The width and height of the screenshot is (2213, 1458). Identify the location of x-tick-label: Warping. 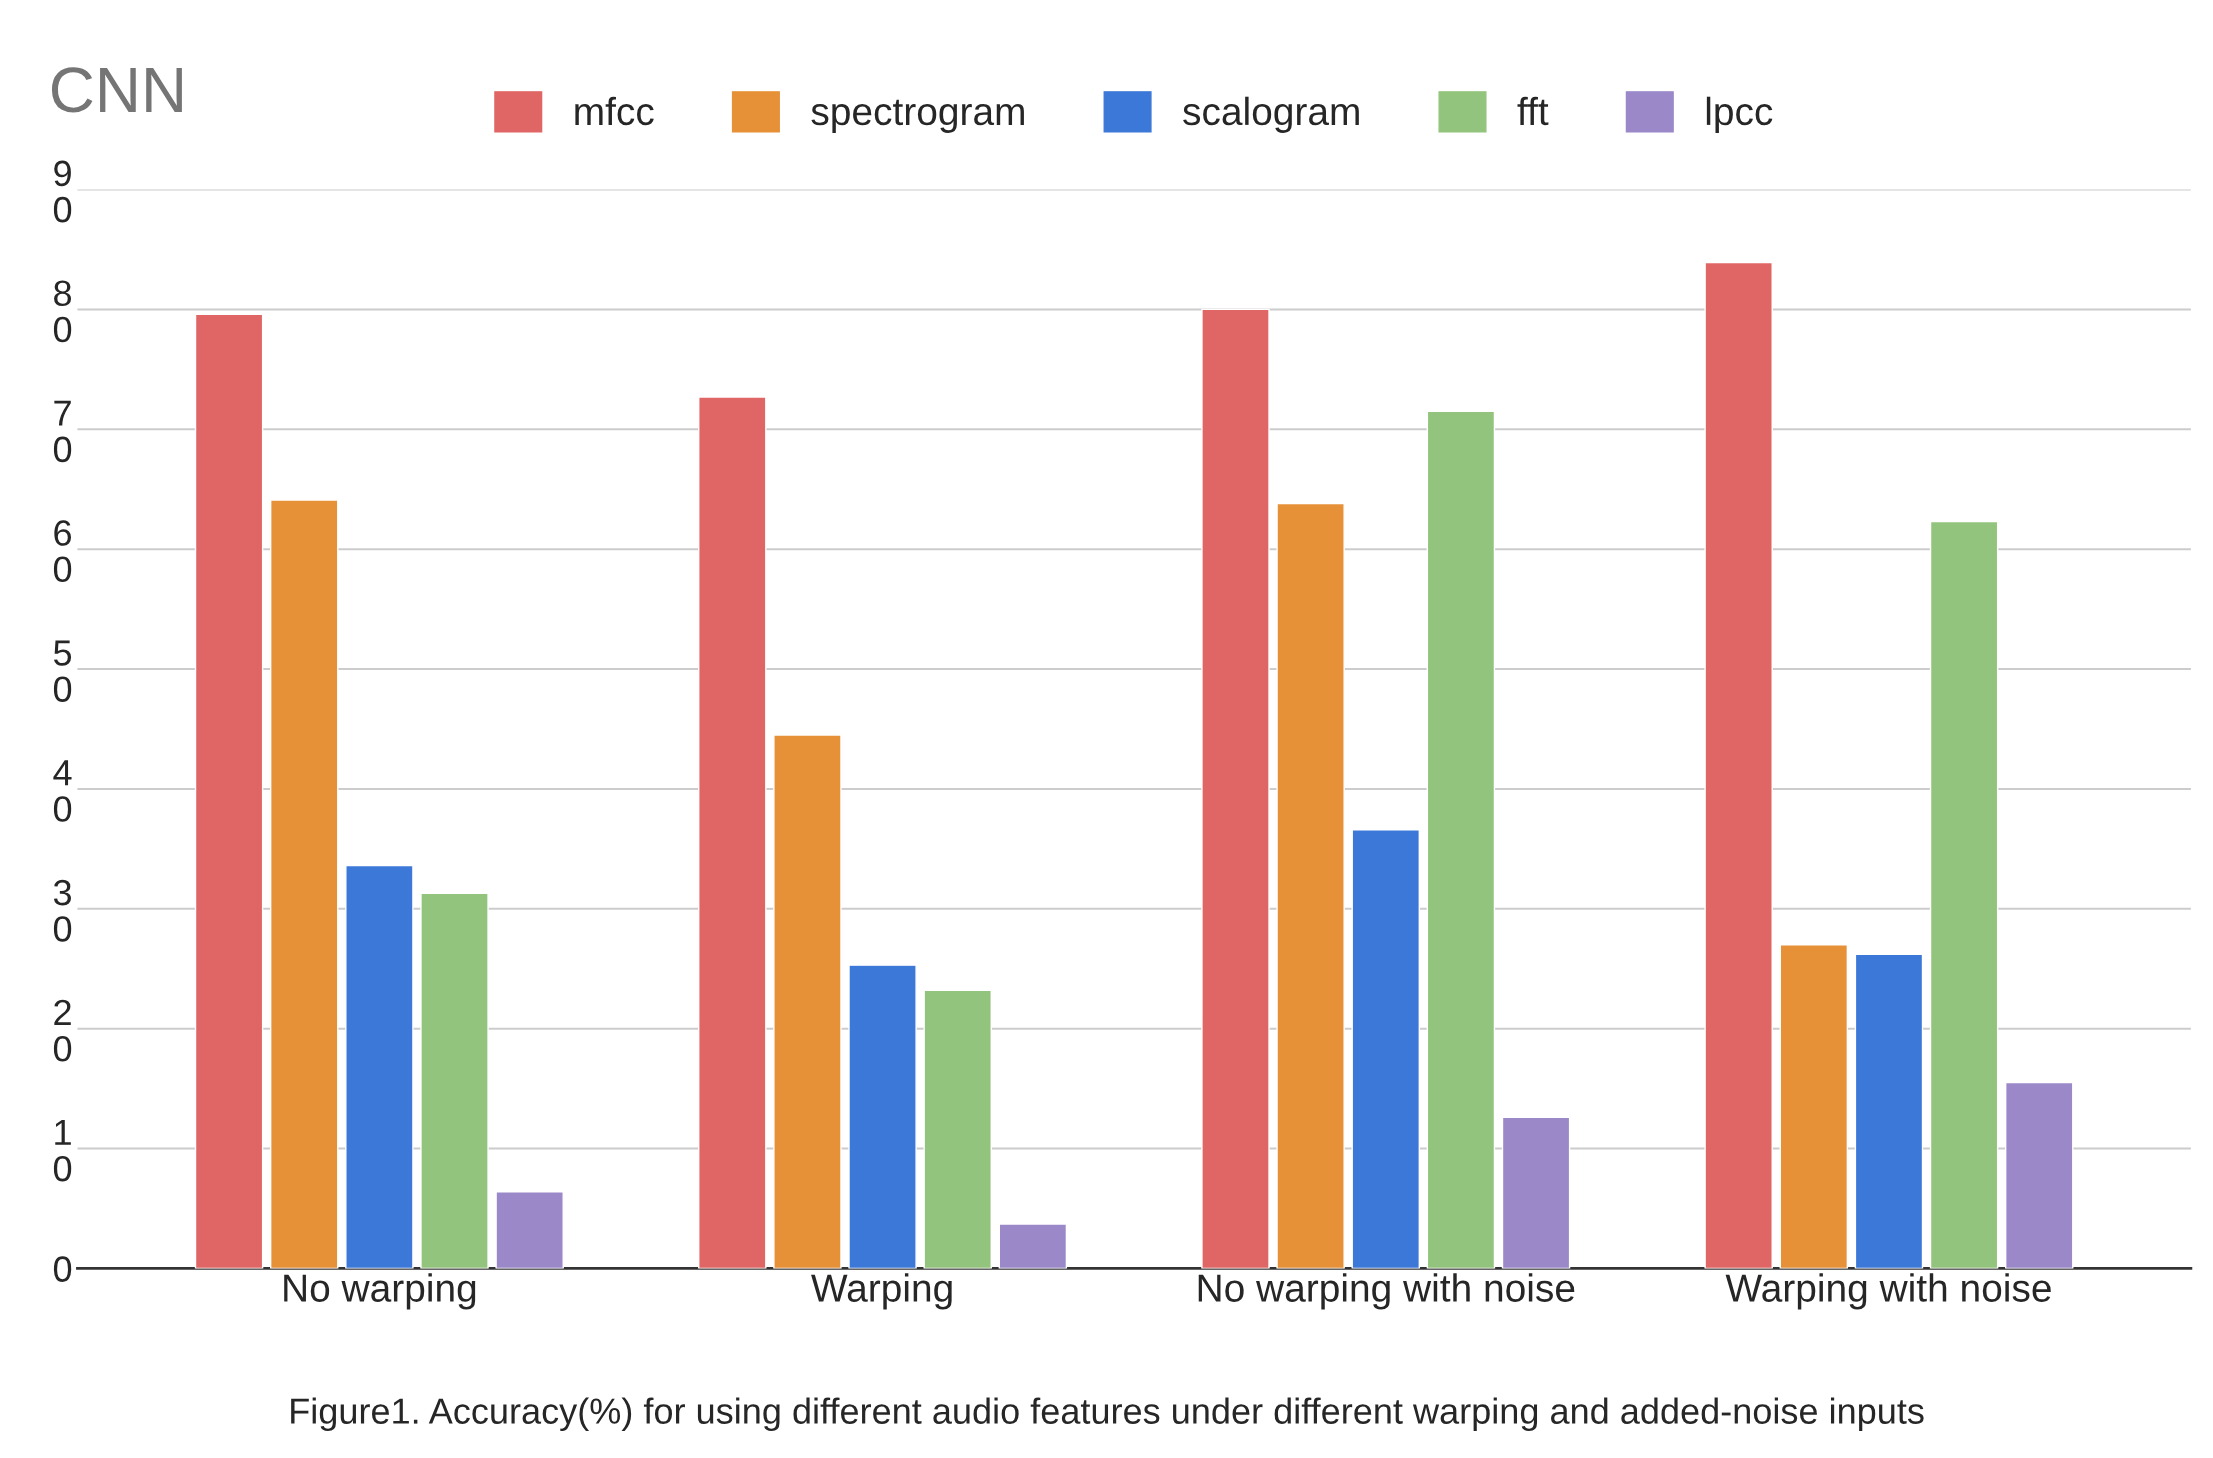
(881, 1291).